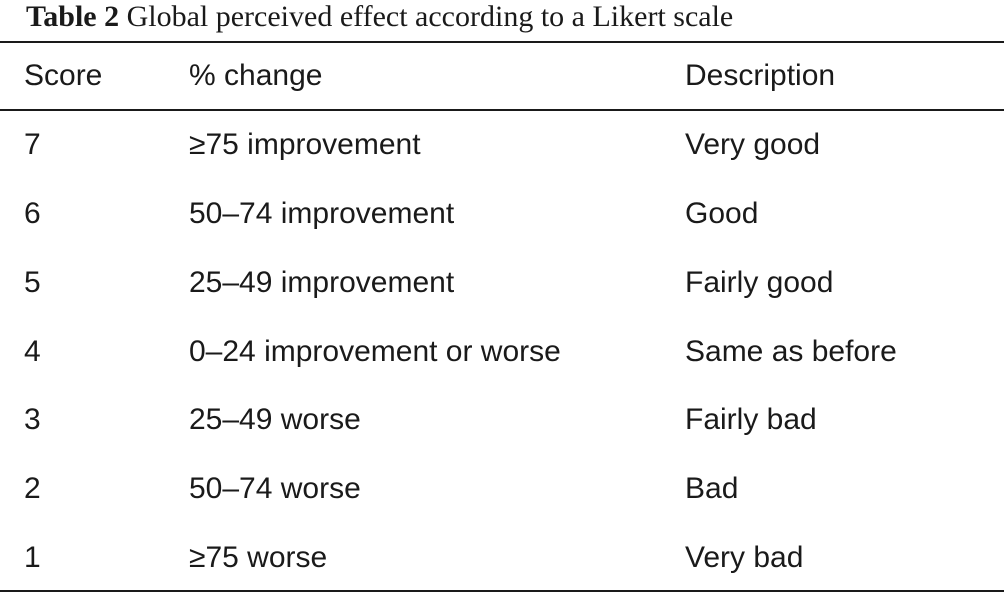 This screenshot has width=1004, height=594. Describe the element at coordinates (32, 488) in the screenshot. I see `cell-score: 2` at that location.